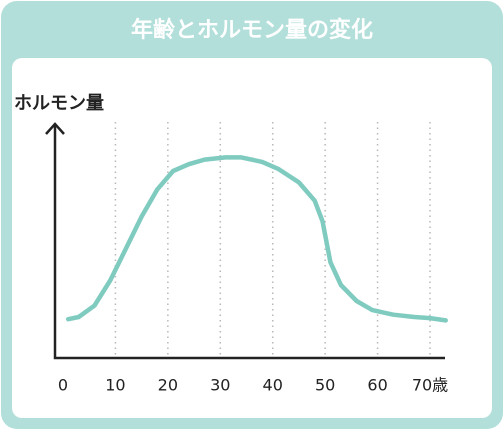  What do you see at coordinates (168, 385) in the screenshot?
I see `x-tick-label: 20` at bounding box center [168, 385].